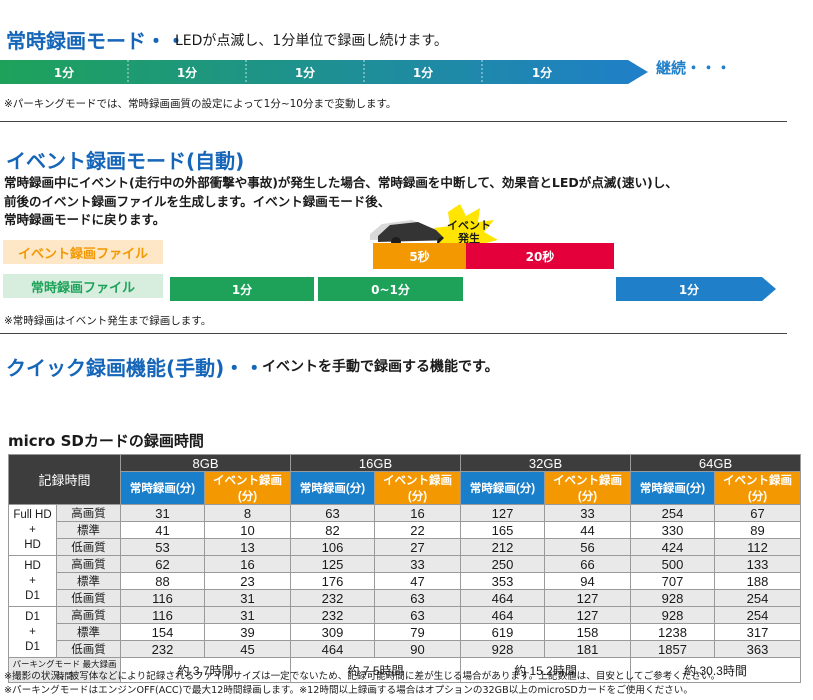 The height and width of the screenshot is (700, 813). I want to click on event-normal-seg-3: 1分, so click(689, 289).